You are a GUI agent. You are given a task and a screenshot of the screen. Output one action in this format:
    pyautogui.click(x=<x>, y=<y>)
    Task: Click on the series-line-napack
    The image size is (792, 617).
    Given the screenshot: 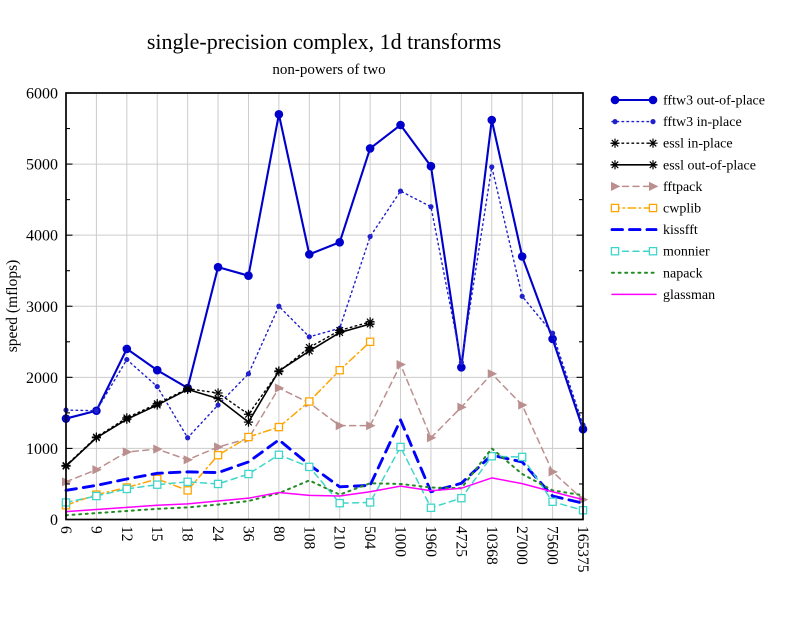 What is the action you would take?
    pyautogui.click(x=324, y=482)
    